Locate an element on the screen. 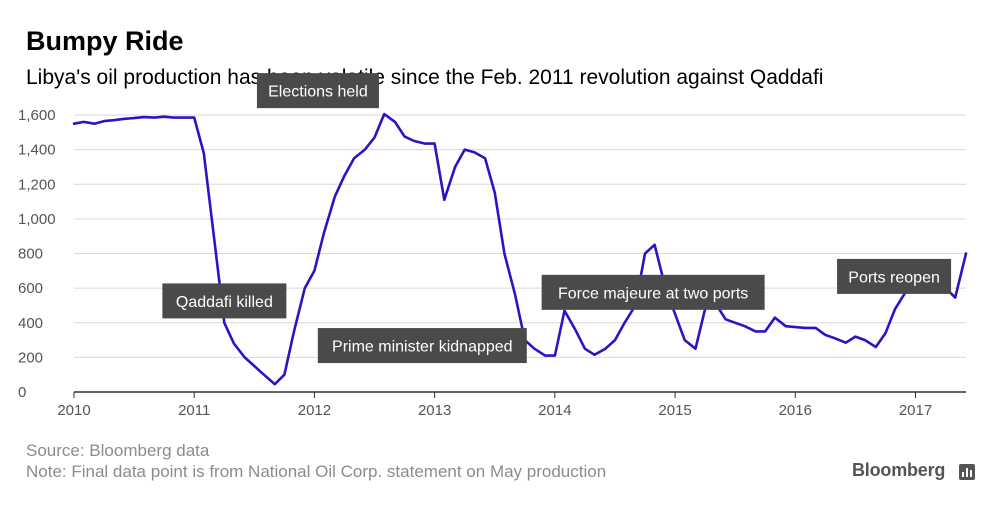 This screenshot has width=1000, height=508. x-tick-label: 2016 is located at coordinates (795, 410).